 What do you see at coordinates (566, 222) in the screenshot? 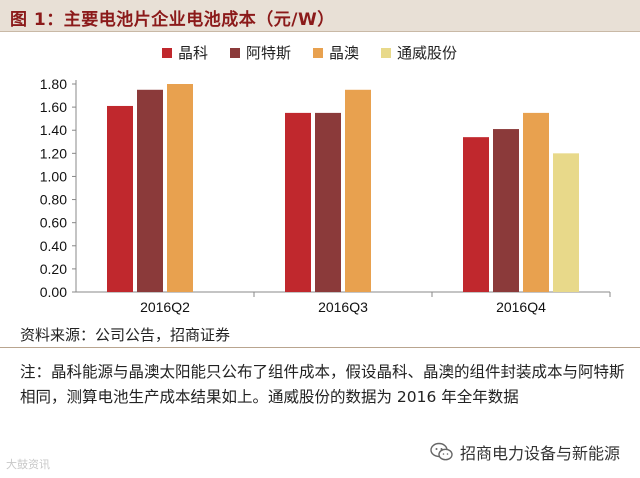
I see `bar-通威股份-2016Q4` at bounding box center [566, 222].